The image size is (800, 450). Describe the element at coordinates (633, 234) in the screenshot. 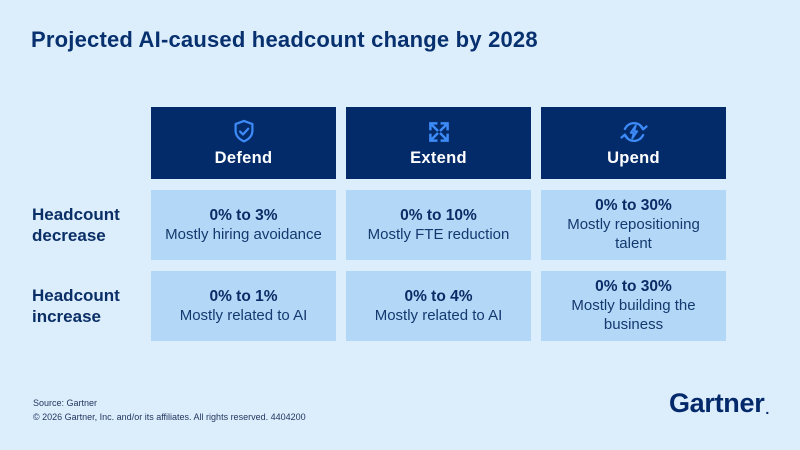

I see `cell-note: Mostly repositioning talent` at that location.